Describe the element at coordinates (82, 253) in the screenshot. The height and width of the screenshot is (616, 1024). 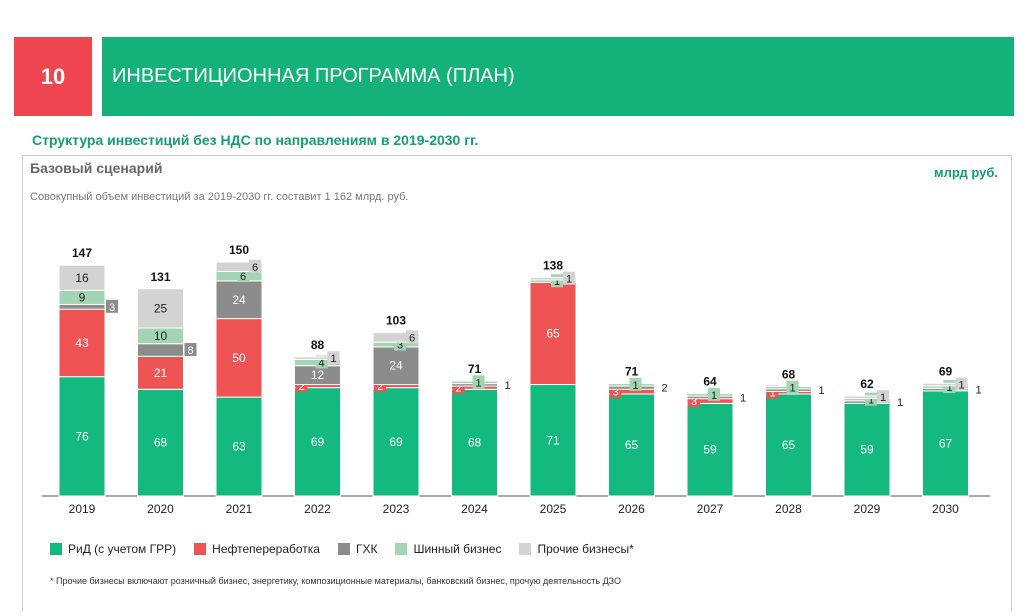
I see `total-label: 147` at that location.